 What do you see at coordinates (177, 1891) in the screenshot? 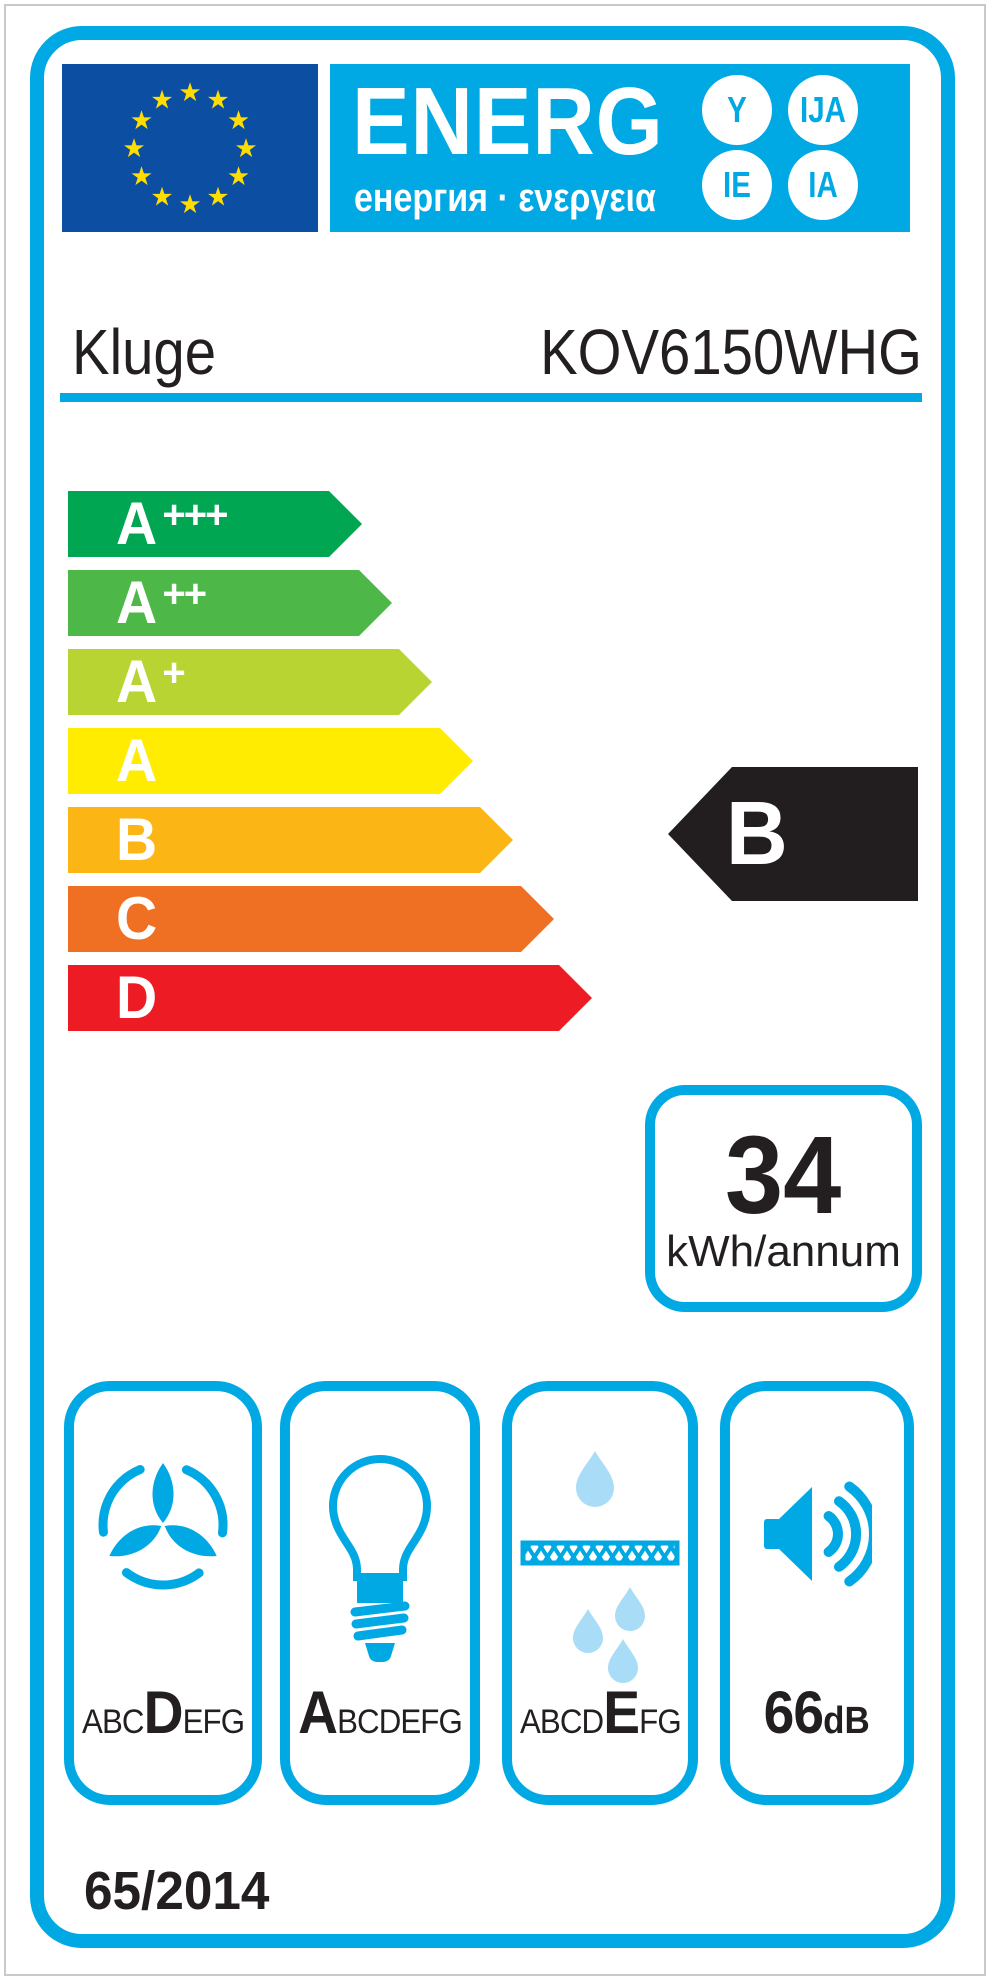
I see `regulation-number: 65/2014` at bounding box center [177, 1891].